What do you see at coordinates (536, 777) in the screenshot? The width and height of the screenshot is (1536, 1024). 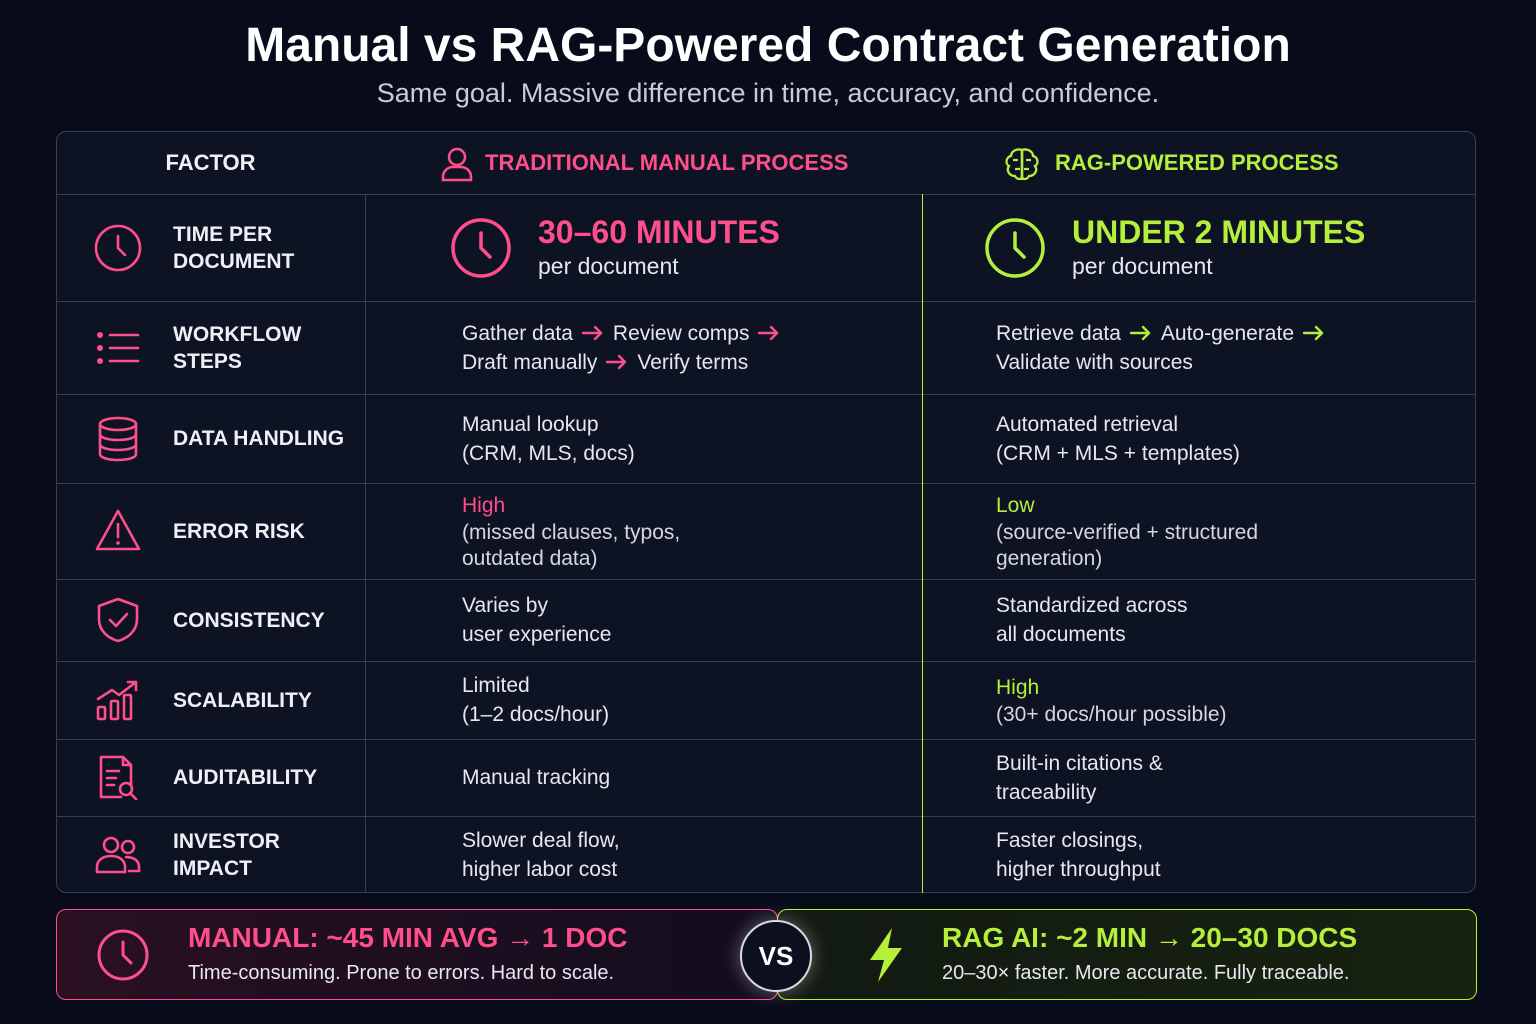 I see `cell-line: Manual tracking` at bounding box center [536, 777].